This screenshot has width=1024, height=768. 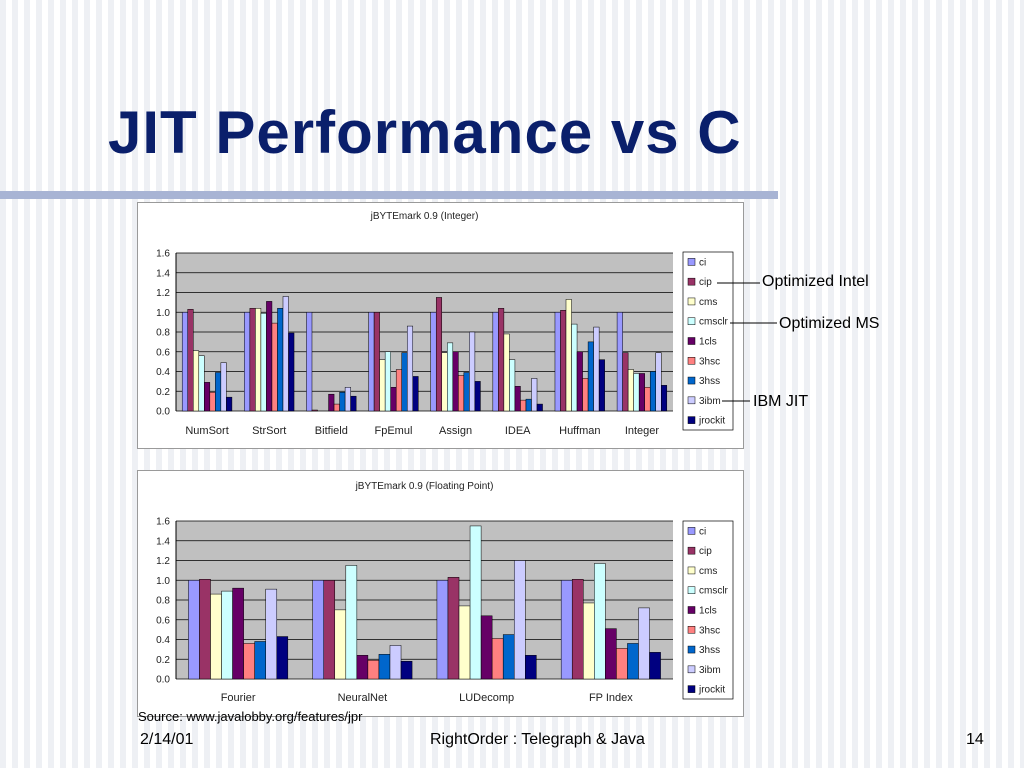 I want to click on bar-3hsc-fp-index, so click(x=622, y=664).